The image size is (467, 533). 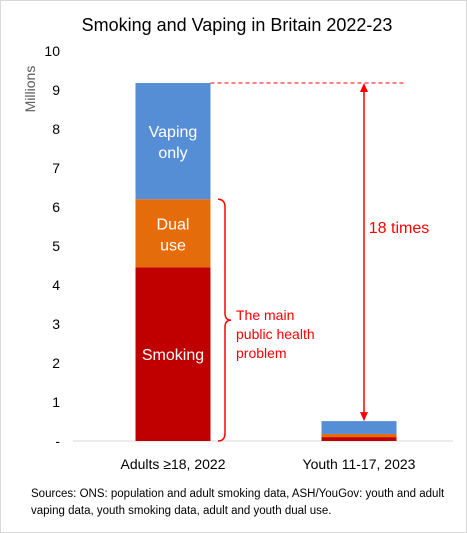 What do you see at coordinates (56, 129) in the screenshot?
I see `y-tick-label: 8` at bounding box center [56, 129].